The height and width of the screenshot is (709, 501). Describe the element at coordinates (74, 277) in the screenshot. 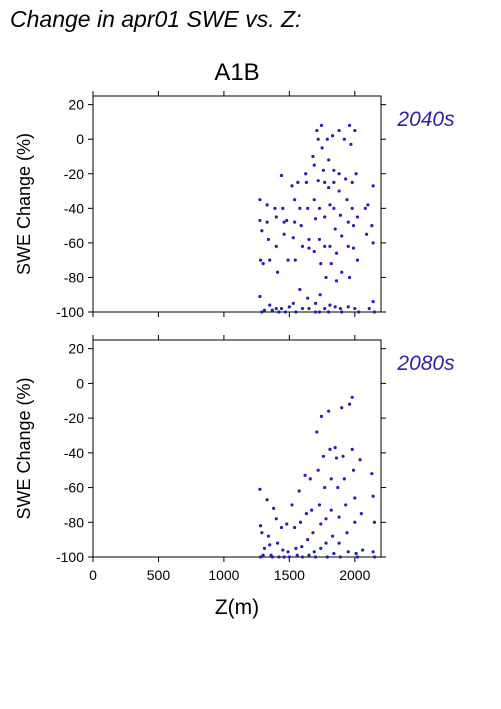

I see `y-tick-label: -80` at that location.